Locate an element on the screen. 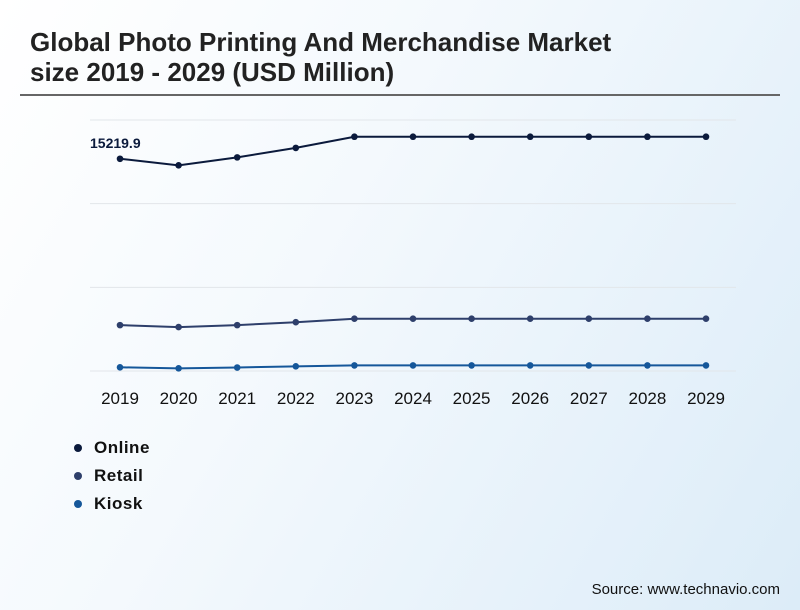 The width and height of the screenshot is (800, 610). chart-title-line-2: size 2019 - 2029 (USD Million) is located at coordinates (212, 72).